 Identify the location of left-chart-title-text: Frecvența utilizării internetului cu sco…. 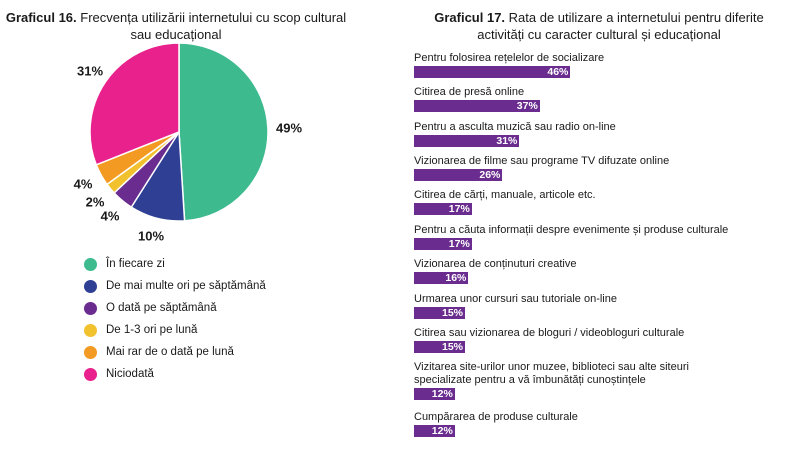
(211, 17).